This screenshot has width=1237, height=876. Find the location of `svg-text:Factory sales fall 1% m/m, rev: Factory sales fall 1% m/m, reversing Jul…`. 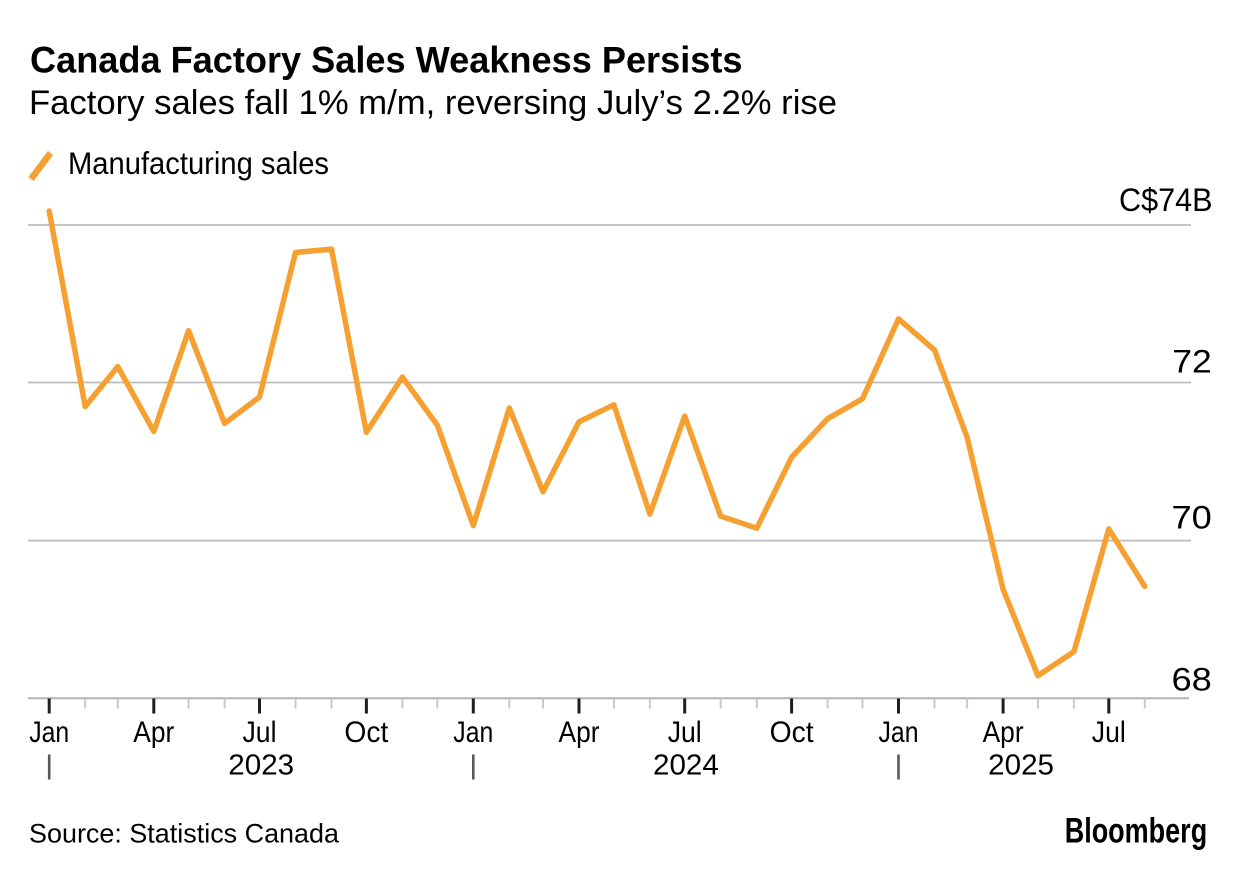

svg-text:Factory sales fall 1% m/m, rev: Factory sales fall 1% m/m, reversing Jul… is located at coordinates (433, 103).